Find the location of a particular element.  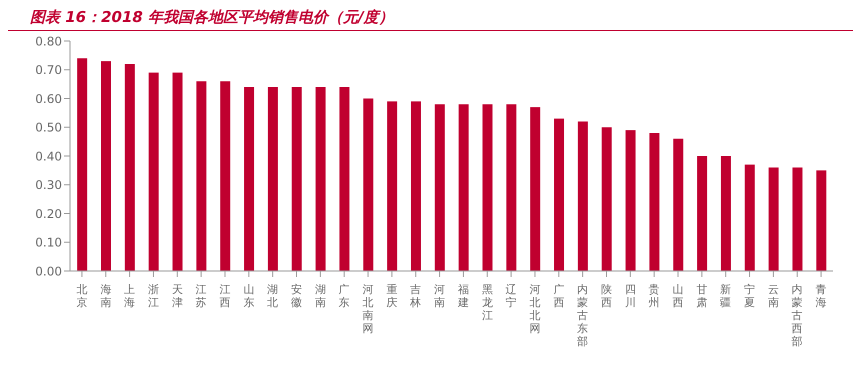

y-tick-label: 0.40 is located at coordinates (48, 156).